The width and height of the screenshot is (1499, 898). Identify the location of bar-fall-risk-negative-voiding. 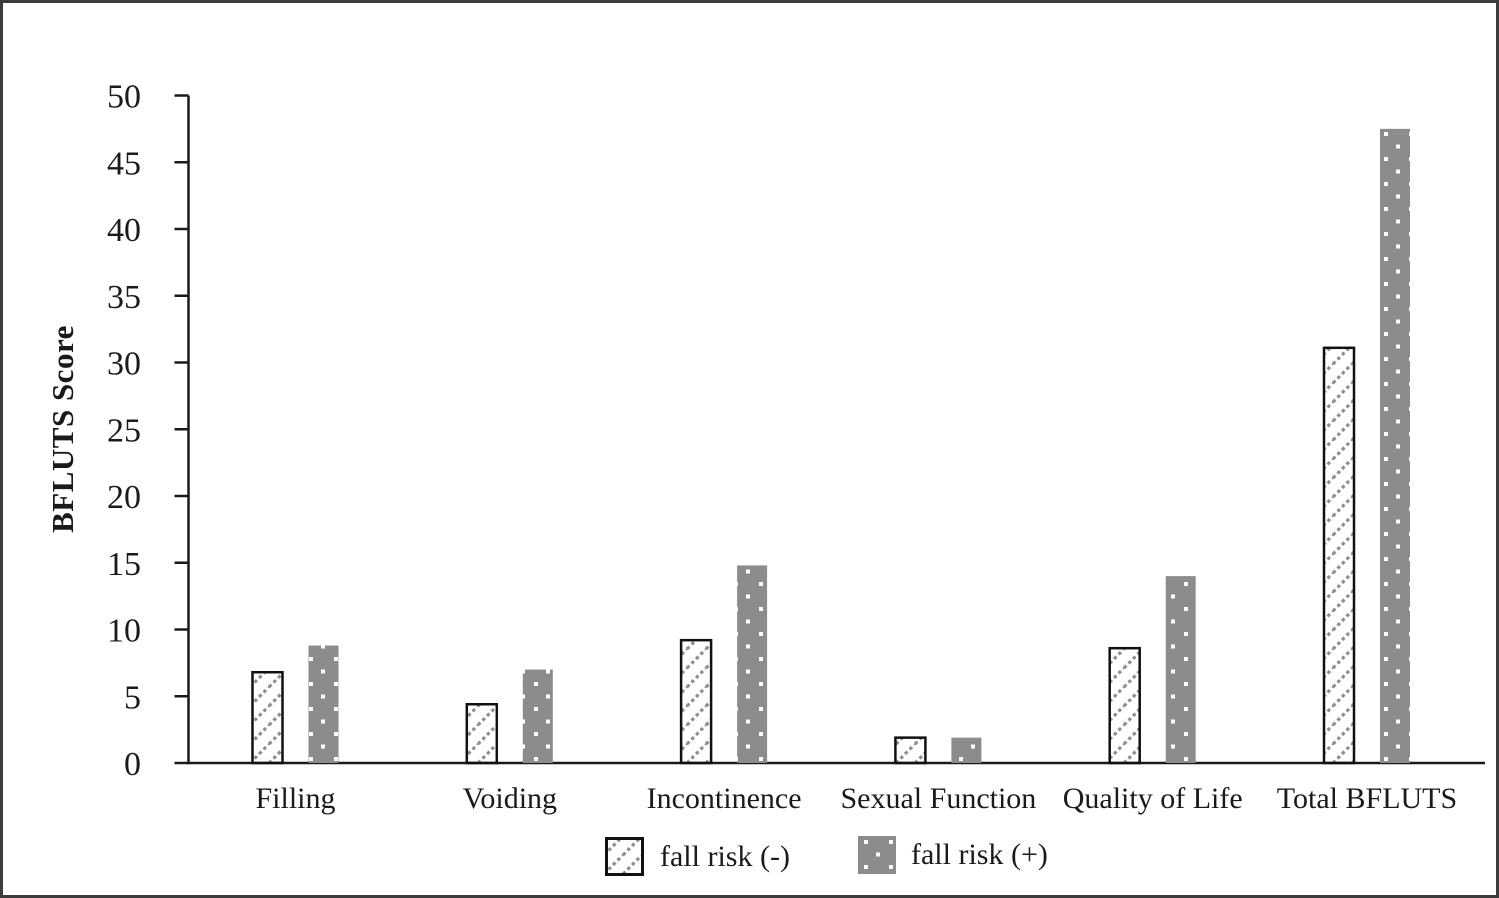
(482, 734).